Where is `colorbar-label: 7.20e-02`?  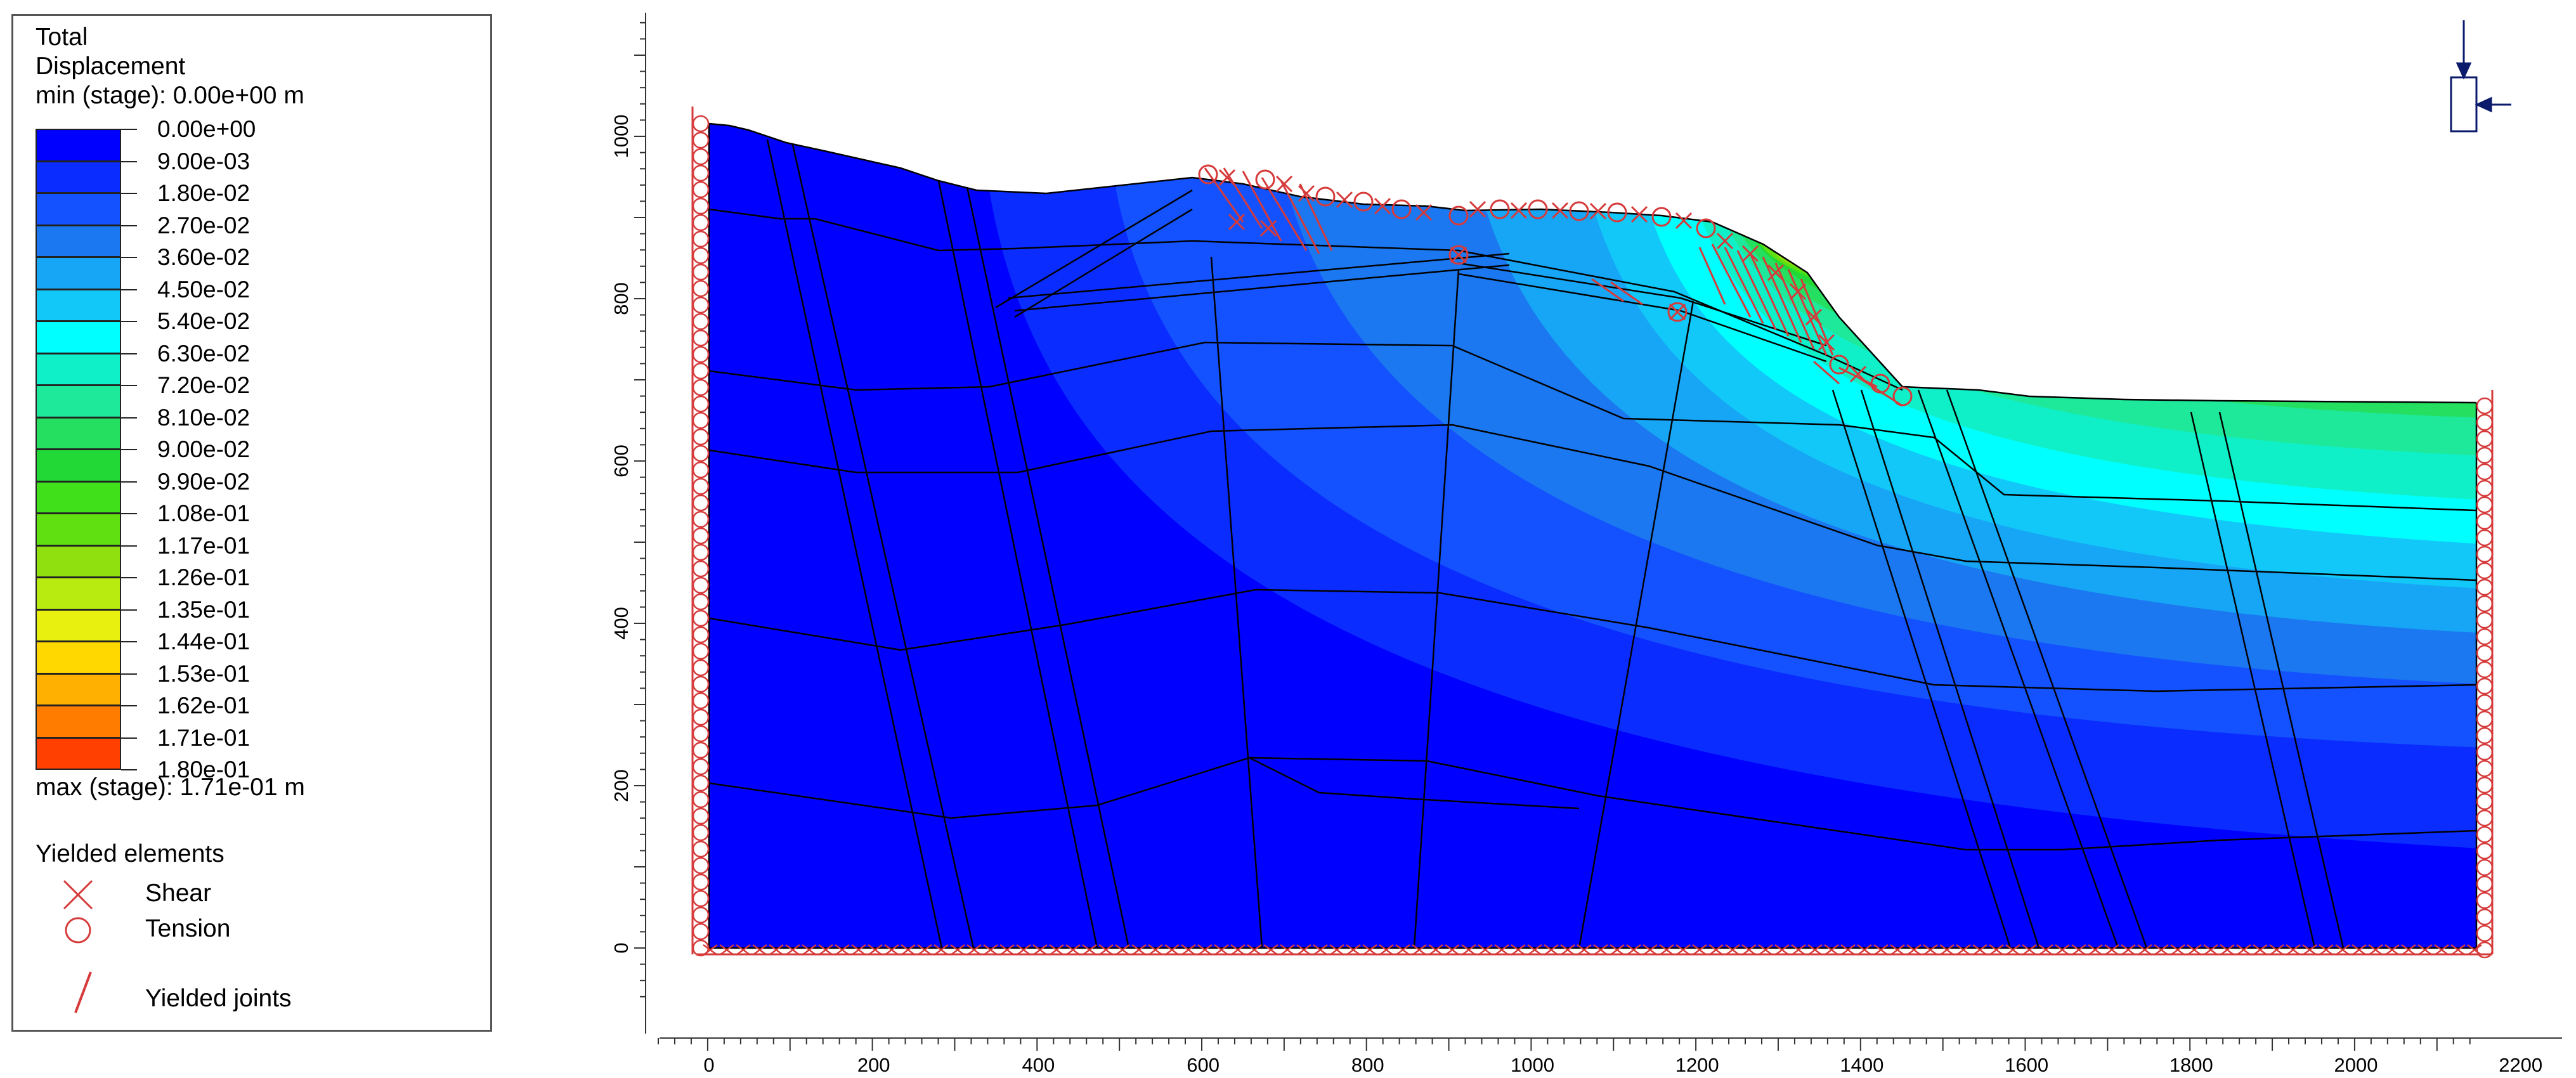 colorbar-label: 7.20e-02 is located at coordinates (204, 385).